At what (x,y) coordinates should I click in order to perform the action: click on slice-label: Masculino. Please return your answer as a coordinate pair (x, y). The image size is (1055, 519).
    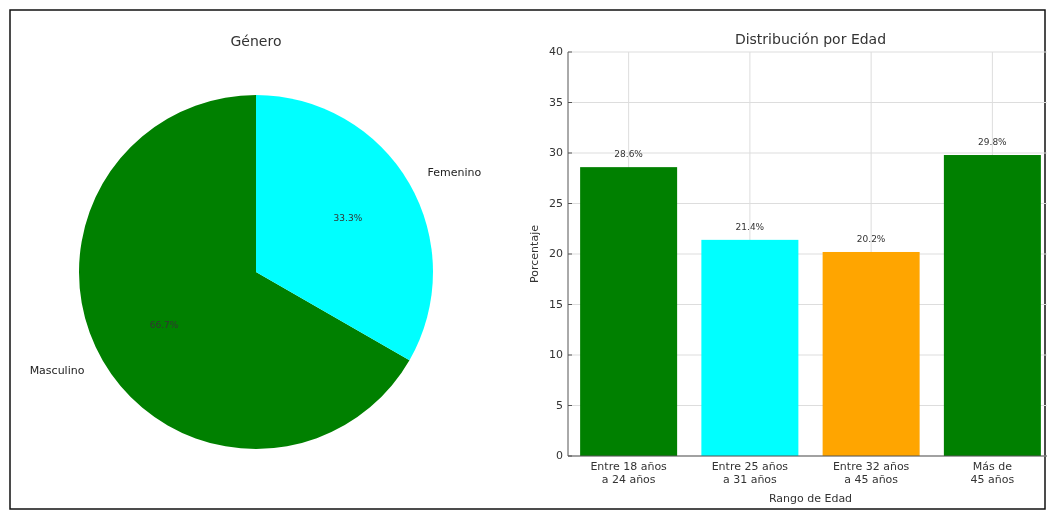
    Looking at the image, I should click on (57, 371).